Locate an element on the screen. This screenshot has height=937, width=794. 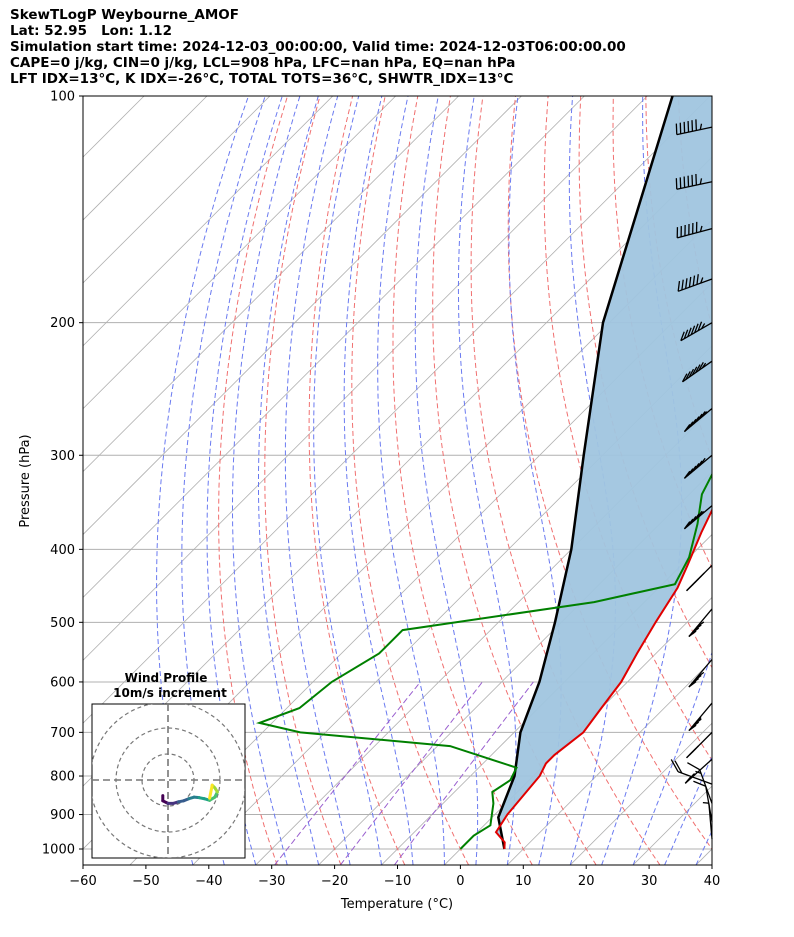
y-tick-label: 200 is located at coordinates (62, 323).